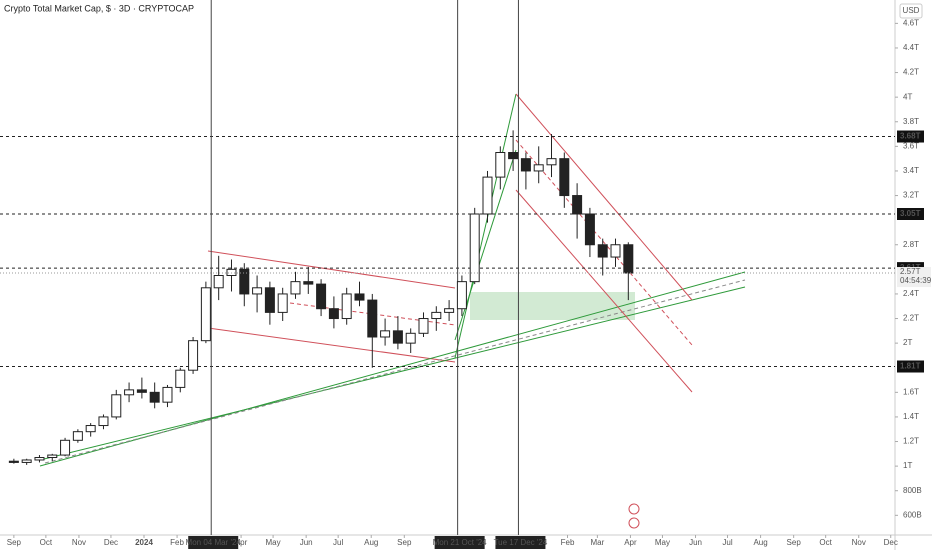 The width and height of the screenshot is (932, 550). I want to click on last-price-label: 2.57T, so click(910, 271).